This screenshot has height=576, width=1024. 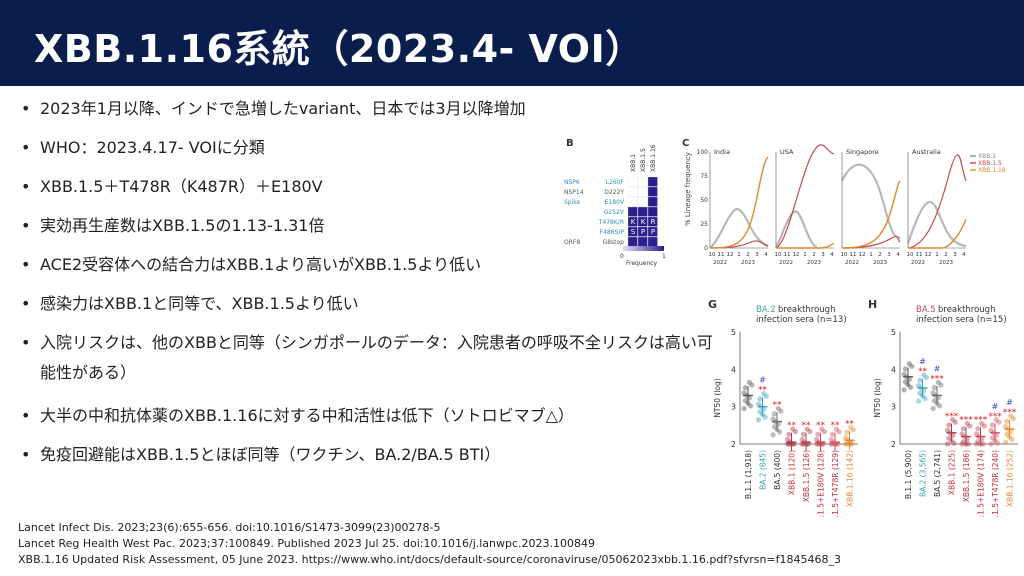 What do you see at coordinates (877, 397) in the screenshot?
I see `y-axis-label: NT50 (log)` at bounding box center [877, 397].